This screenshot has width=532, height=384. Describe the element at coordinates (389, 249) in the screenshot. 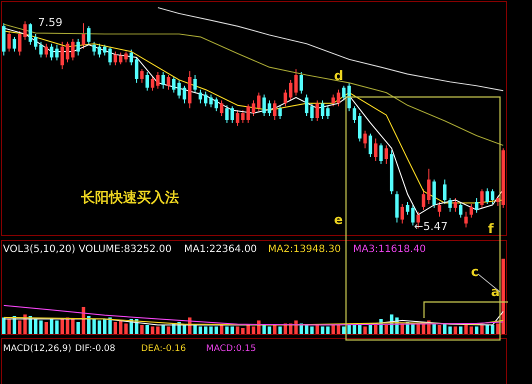

I see `text: MA3:11618.40` at that location.